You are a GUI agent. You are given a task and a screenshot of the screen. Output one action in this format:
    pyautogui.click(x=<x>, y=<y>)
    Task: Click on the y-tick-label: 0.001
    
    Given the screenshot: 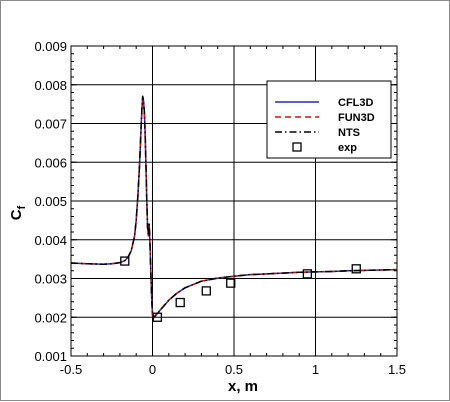 What is the action you would take?
    pyautogui.click(x=50, y=356)
    